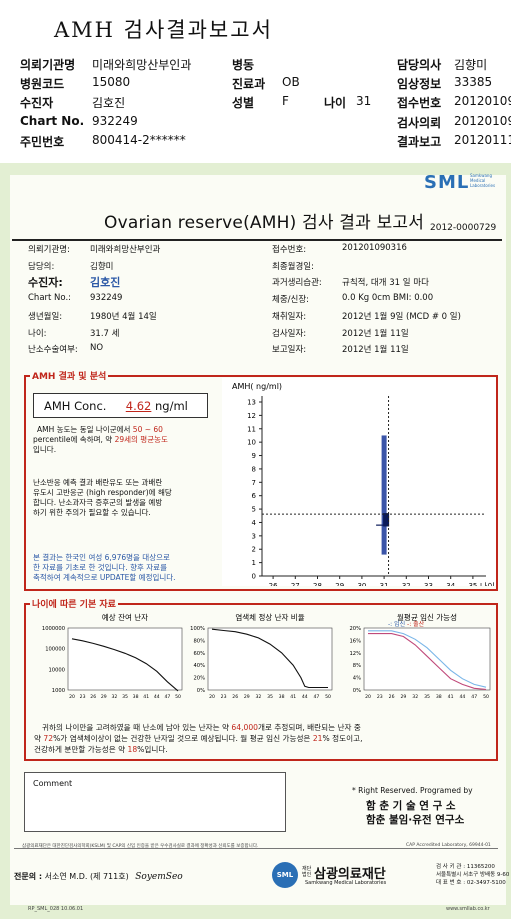  Describe the element at coordinates (269, 617) in the screenshot. I see `mini-chart-title: 염색체 정상 난자 비율` at that location.